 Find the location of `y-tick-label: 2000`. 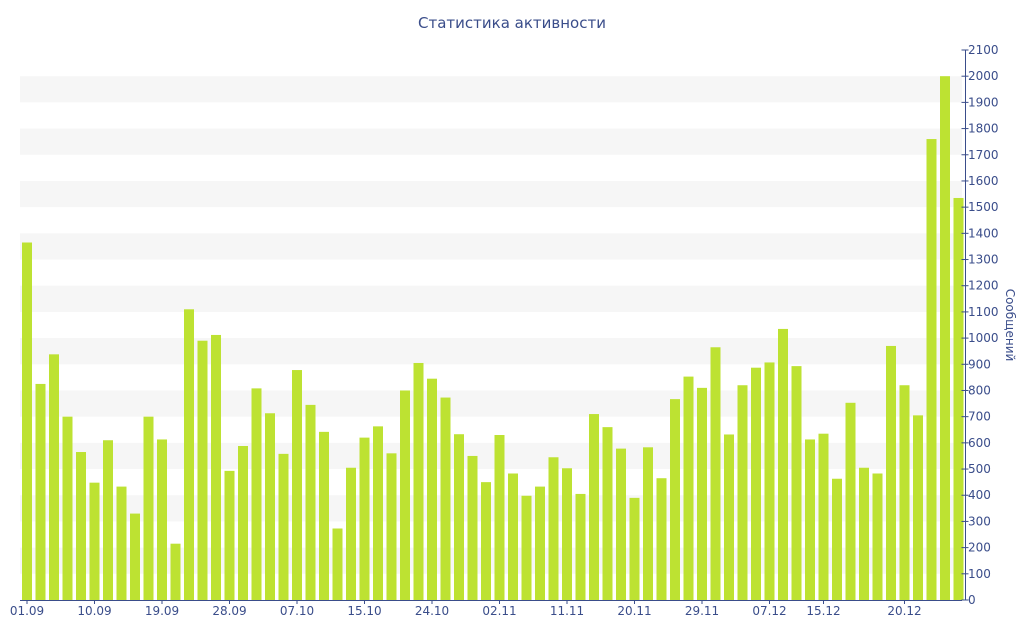

y-tick-label: 2000 is located at coordinates (983, 76).